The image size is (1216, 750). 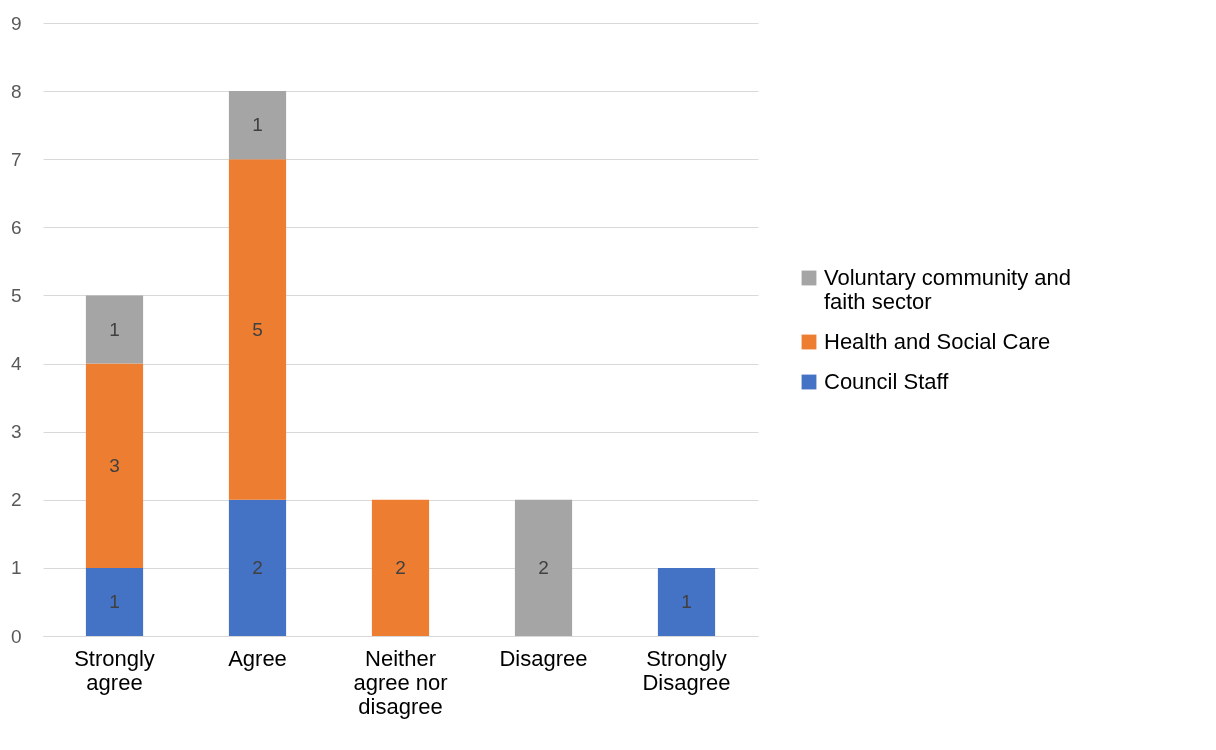 I want to click on legend-label: Council Staff, so click(x=887, y=381).